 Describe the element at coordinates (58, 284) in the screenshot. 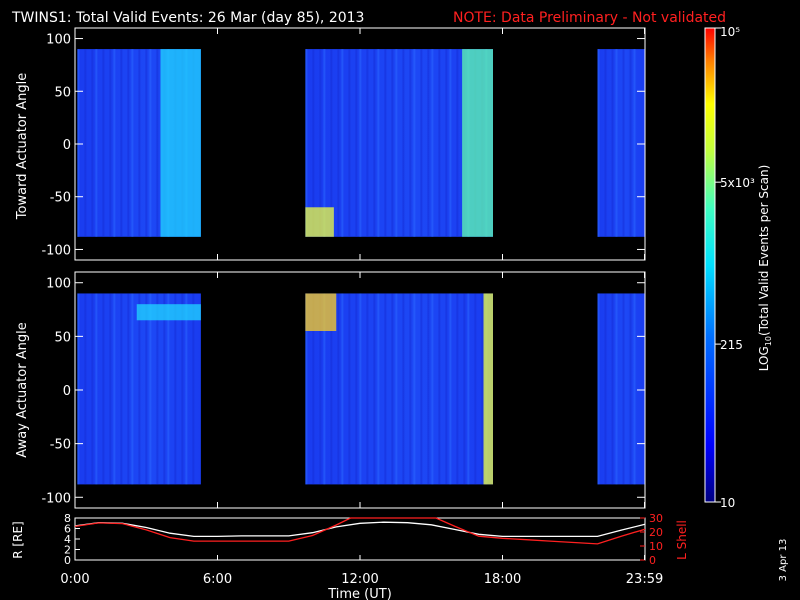

I see `away-ytick-label: 100` at that location.